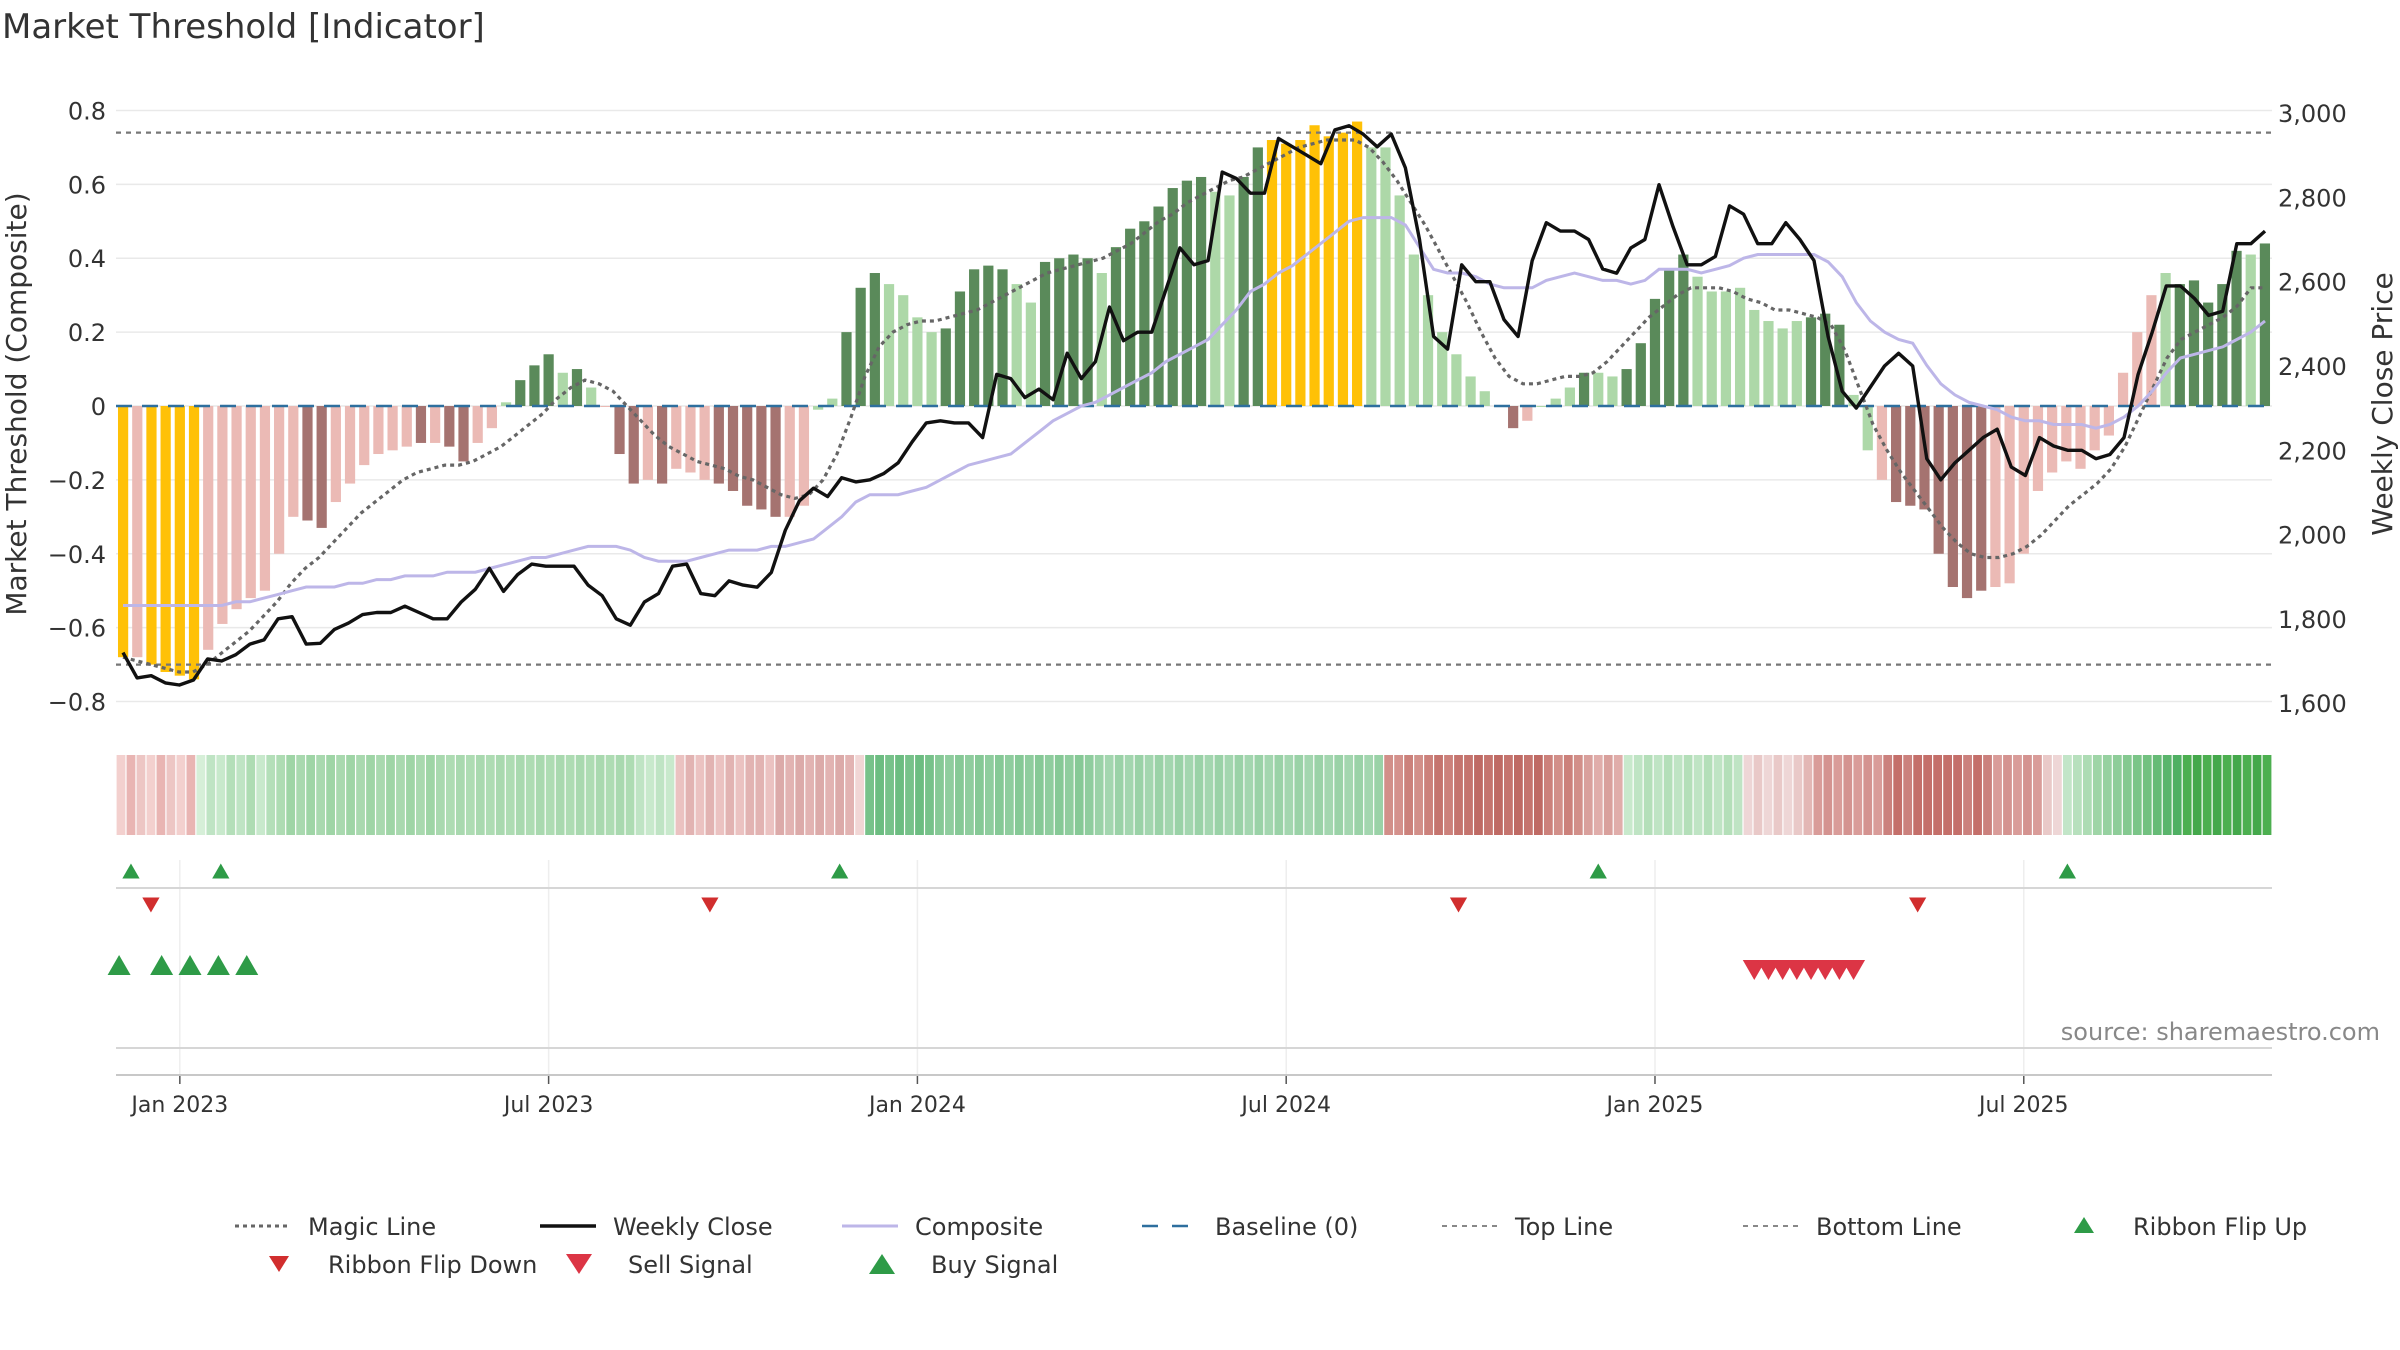 Image resolution: width=2400 pixels, height=1350 pixels. I want to click on ribbon-flip-up-marker, so click(2067, 871).